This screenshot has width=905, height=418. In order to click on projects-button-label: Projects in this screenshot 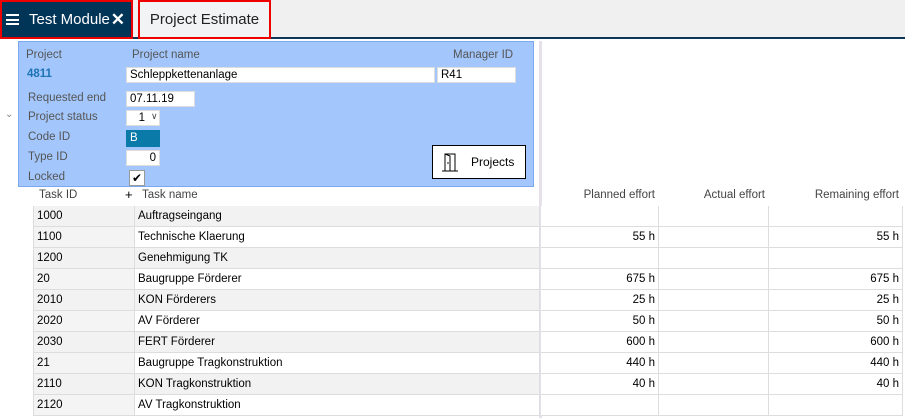, I will do `click(493, 162)`.